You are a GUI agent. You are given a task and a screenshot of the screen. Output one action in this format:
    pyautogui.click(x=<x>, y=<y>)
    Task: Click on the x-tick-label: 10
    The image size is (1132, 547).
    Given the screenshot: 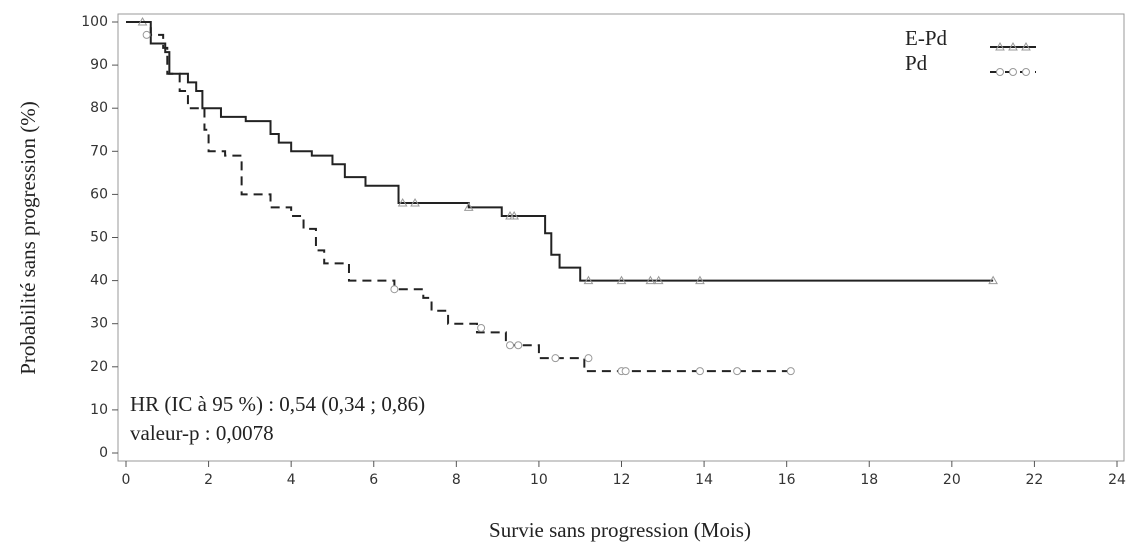 What is the action you would take?
    pyautogui.click(x=539, y=480)
    